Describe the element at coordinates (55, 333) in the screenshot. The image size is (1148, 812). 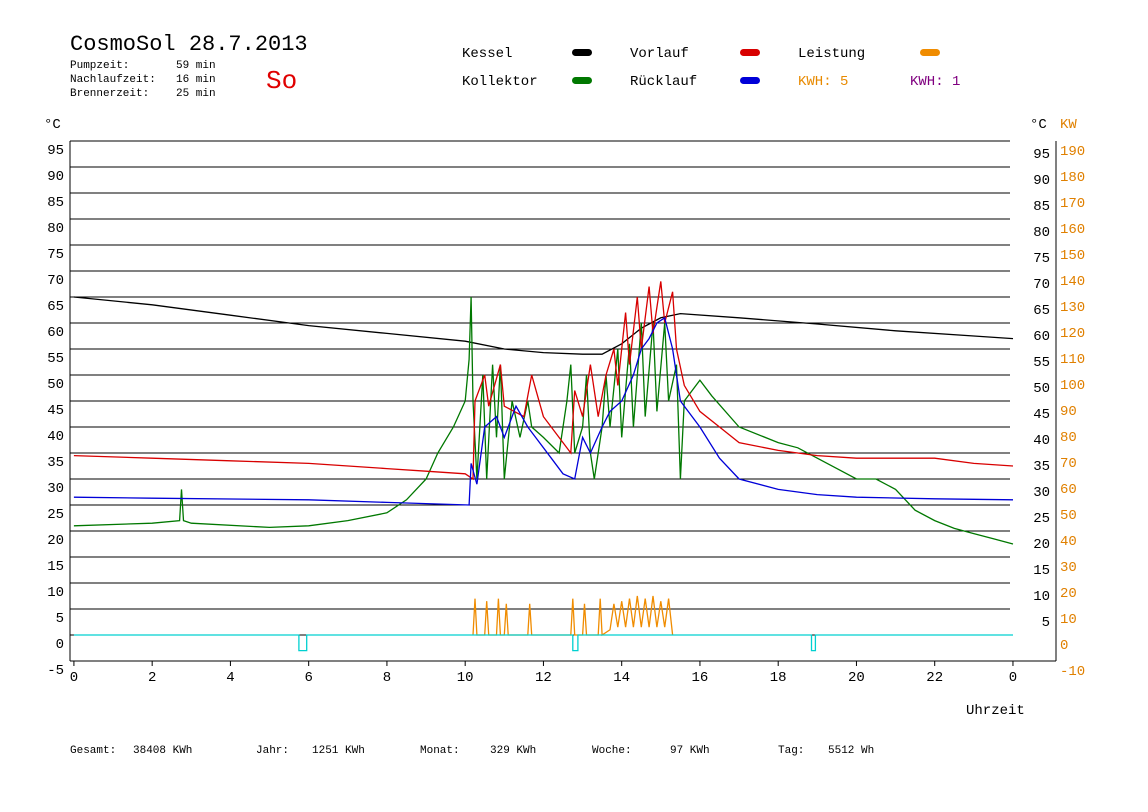
I see `y-tick-label: 60` at that location.